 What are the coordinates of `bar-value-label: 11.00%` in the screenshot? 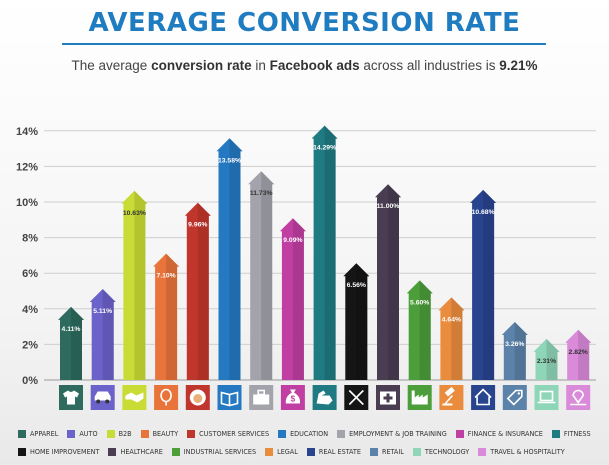 It's located at (388, 206).